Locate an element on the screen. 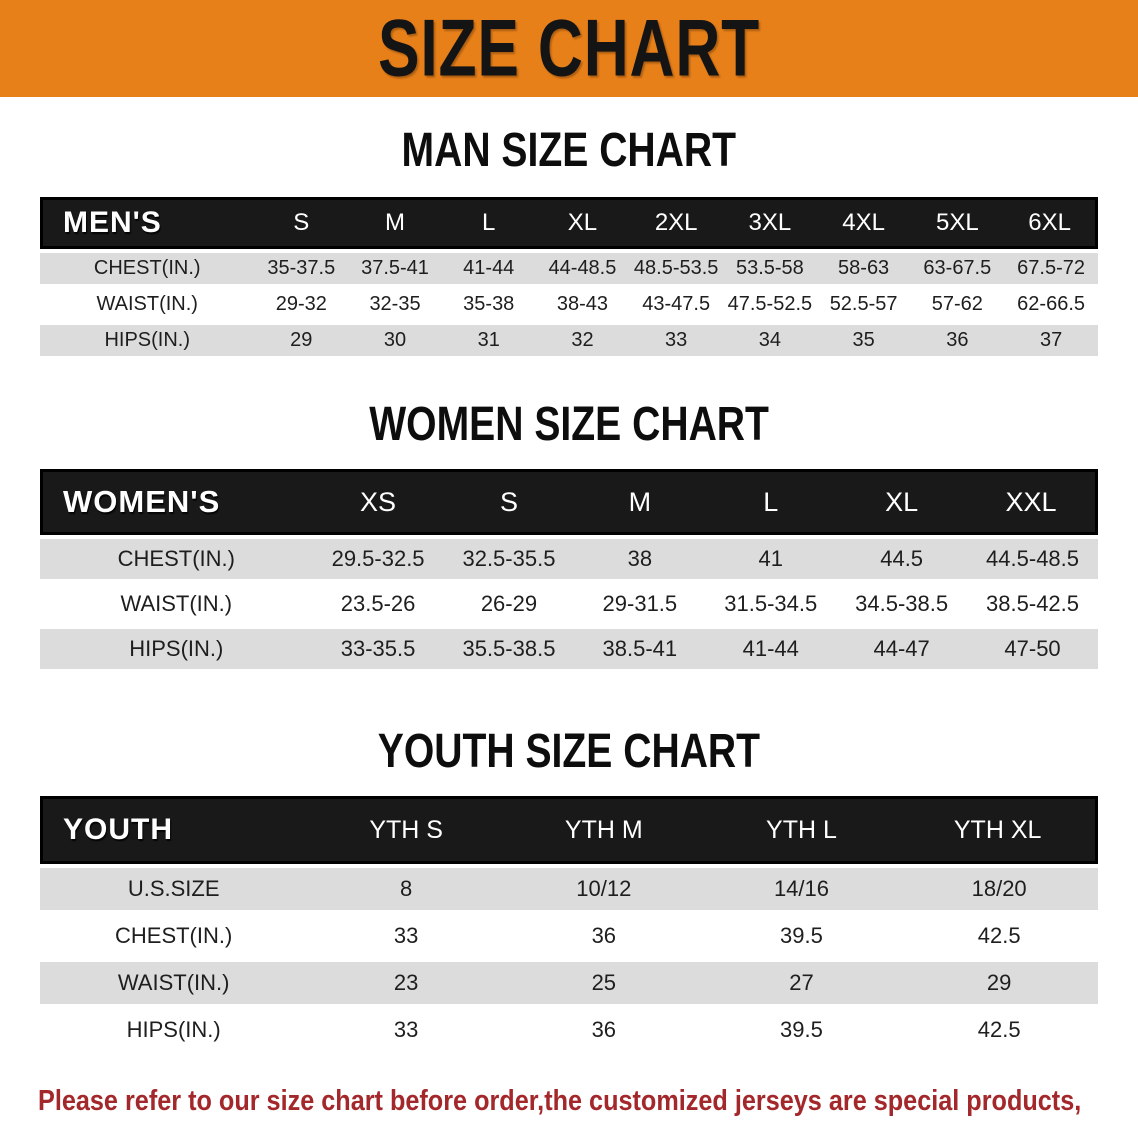 The image size is (1138, 1132). measurement-value: 31 is located at coordinates (488, 343).